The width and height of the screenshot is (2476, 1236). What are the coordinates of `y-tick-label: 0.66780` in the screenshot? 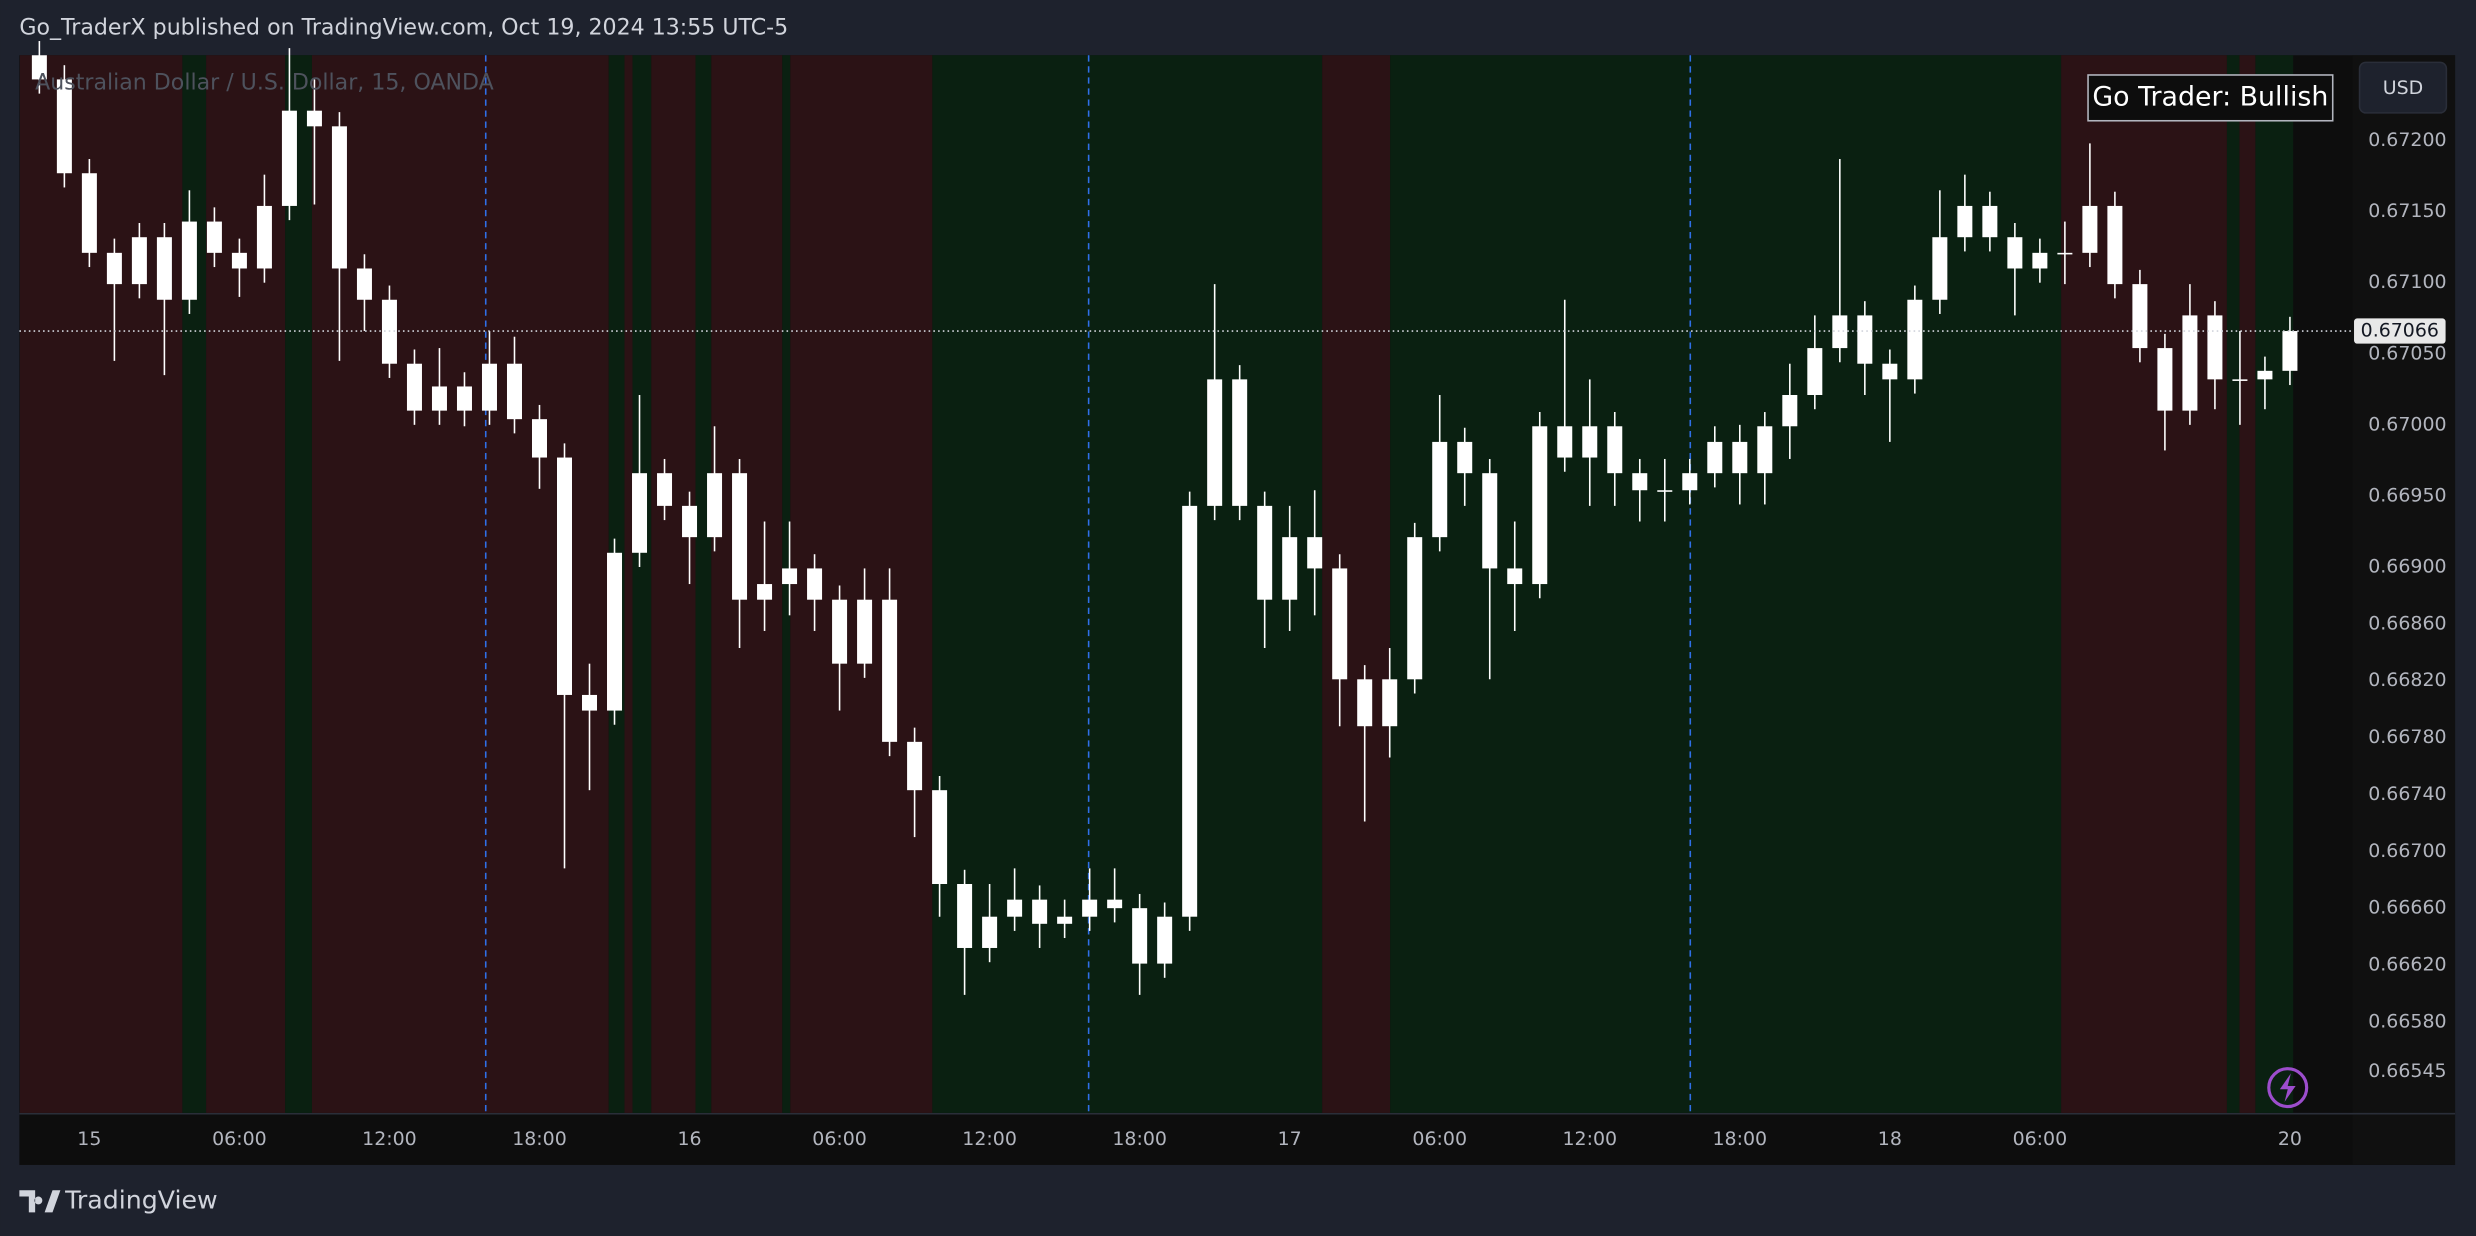 It's located at (2407, 737).